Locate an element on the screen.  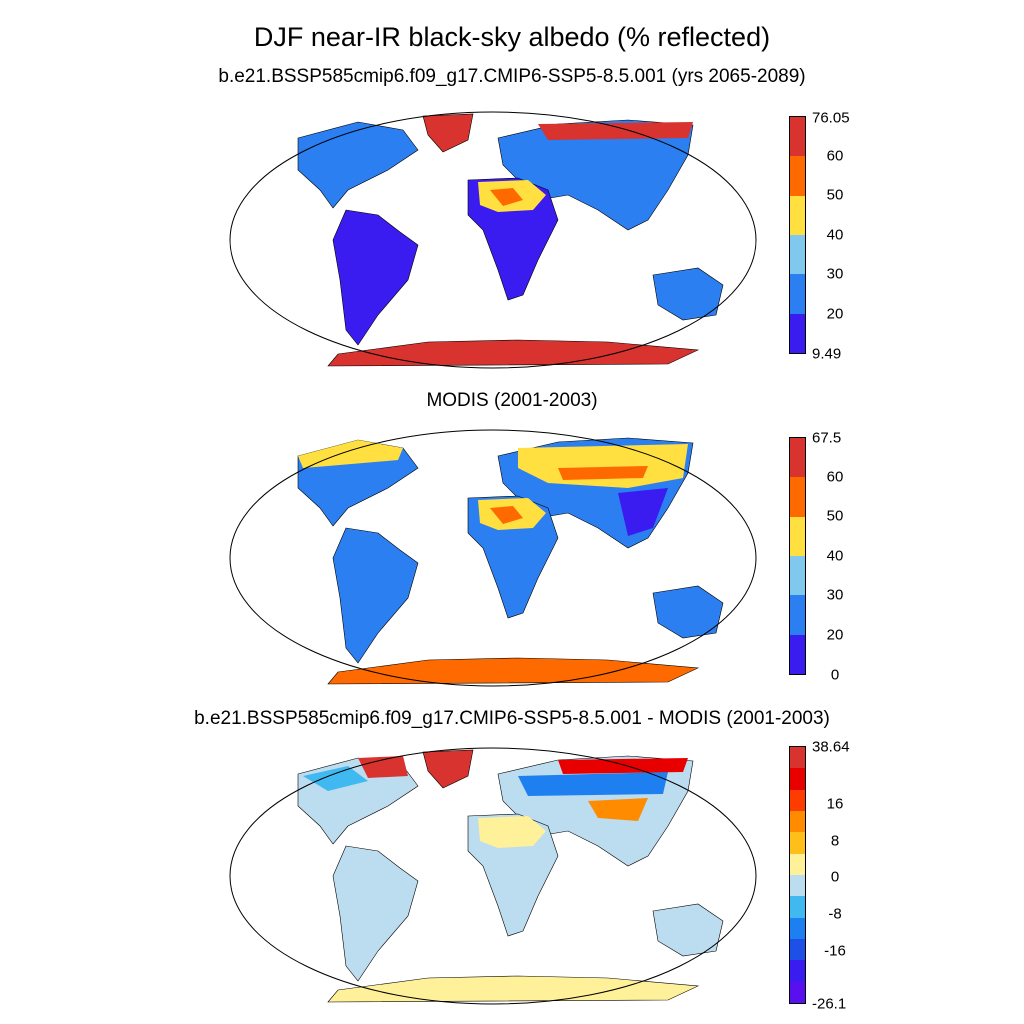
colorbar-2-tick-label: 50 is located at coordinates (835, 516).